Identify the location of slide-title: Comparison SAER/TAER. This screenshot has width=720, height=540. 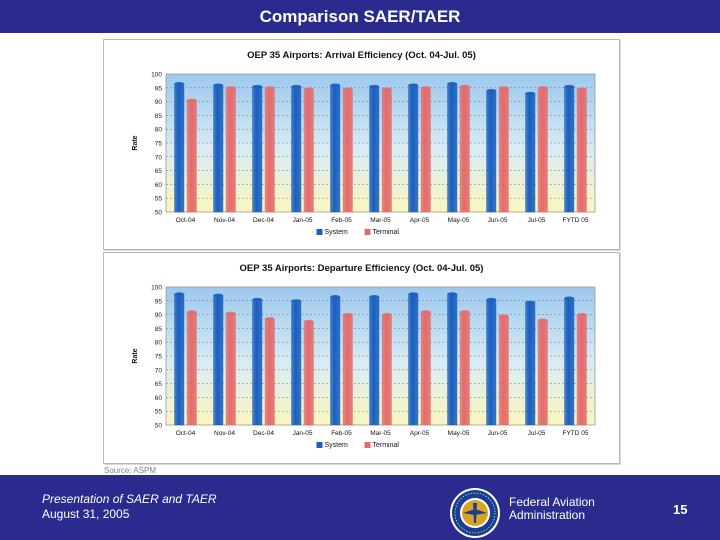
(360, 16).